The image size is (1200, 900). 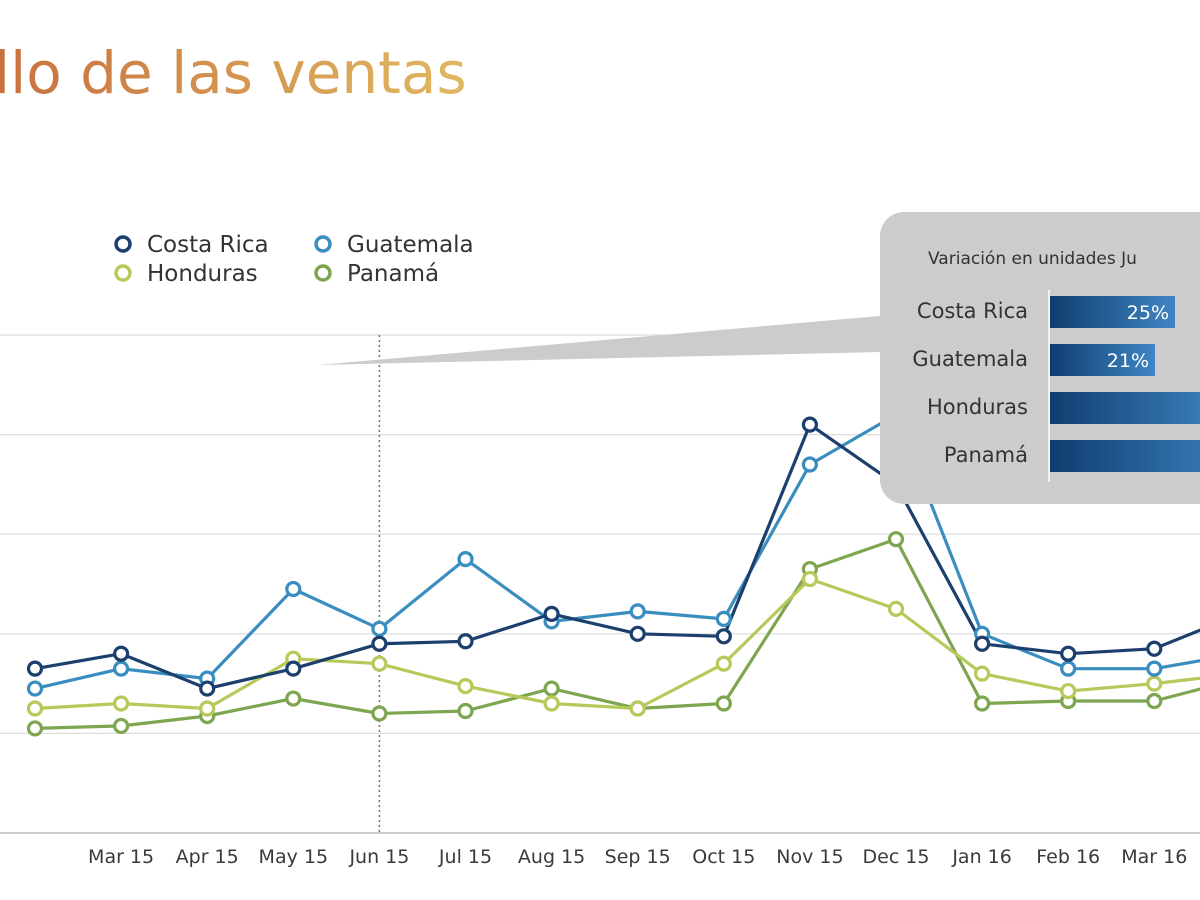 What do you see at coordinates (465, 857) in the screenshot?
I see `x-tick-label: Jul 15` at bounding box center [465, 857].